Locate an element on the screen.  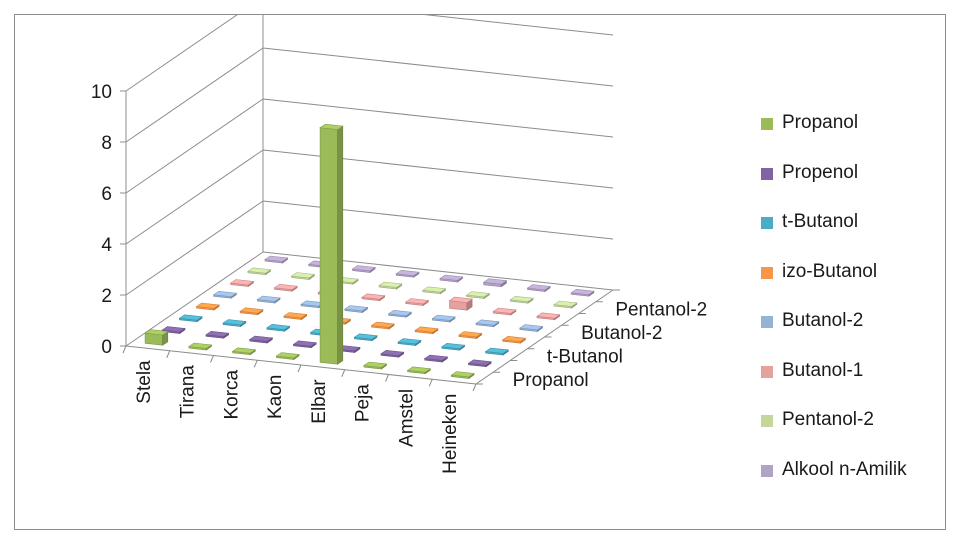
legend-item: izo-Butanol is located at coordinates (860, 285).